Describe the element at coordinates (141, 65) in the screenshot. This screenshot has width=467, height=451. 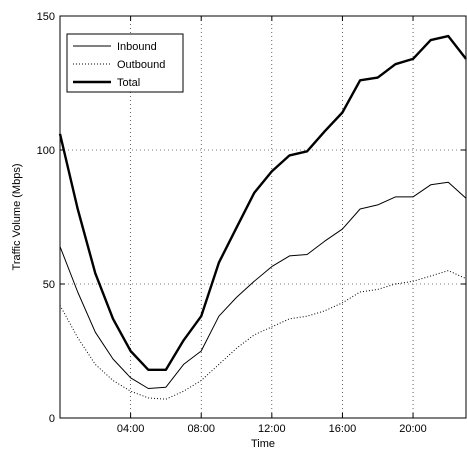
I see `legend-outbound-label: Outbound` at that location.